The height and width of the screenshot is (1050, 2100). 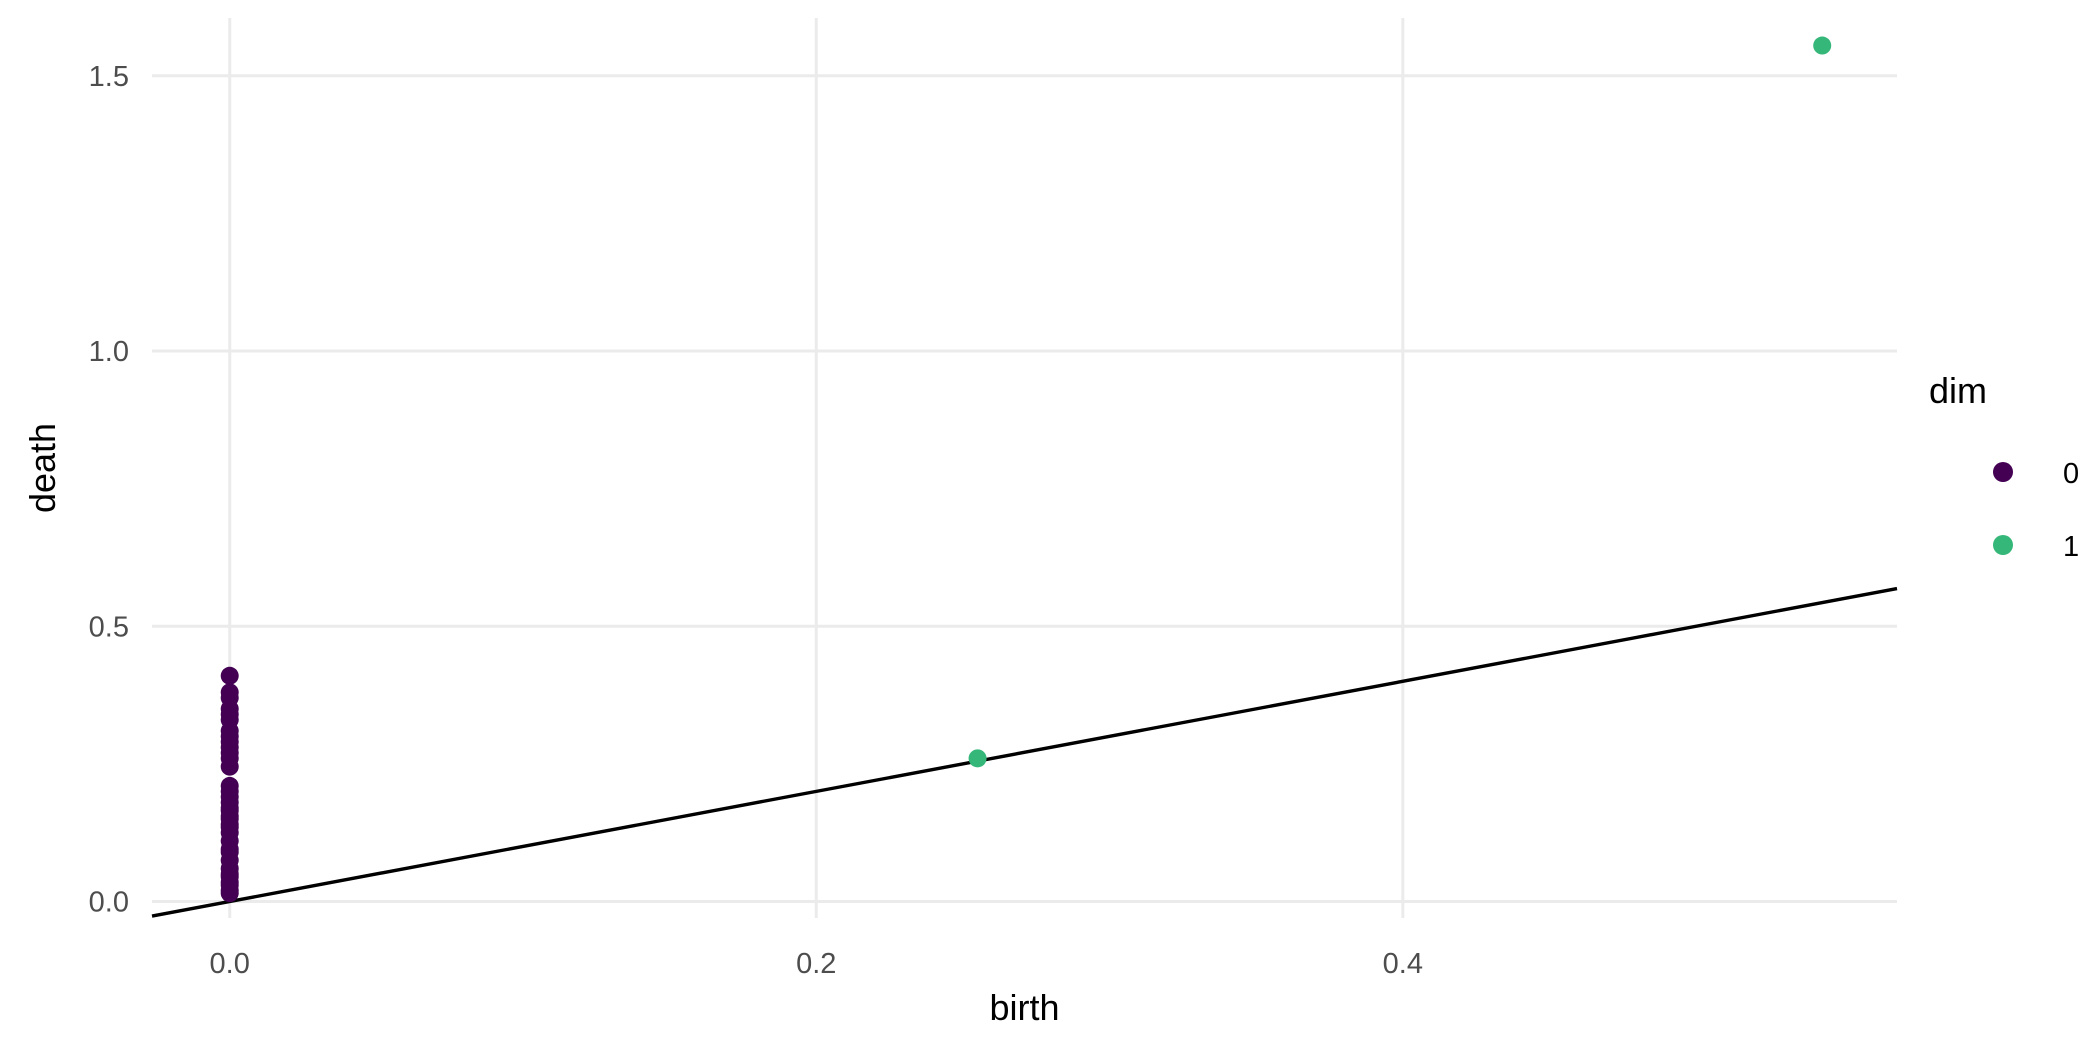 I want to click on legend: dim 0 1, so click(x=2004, y=466).